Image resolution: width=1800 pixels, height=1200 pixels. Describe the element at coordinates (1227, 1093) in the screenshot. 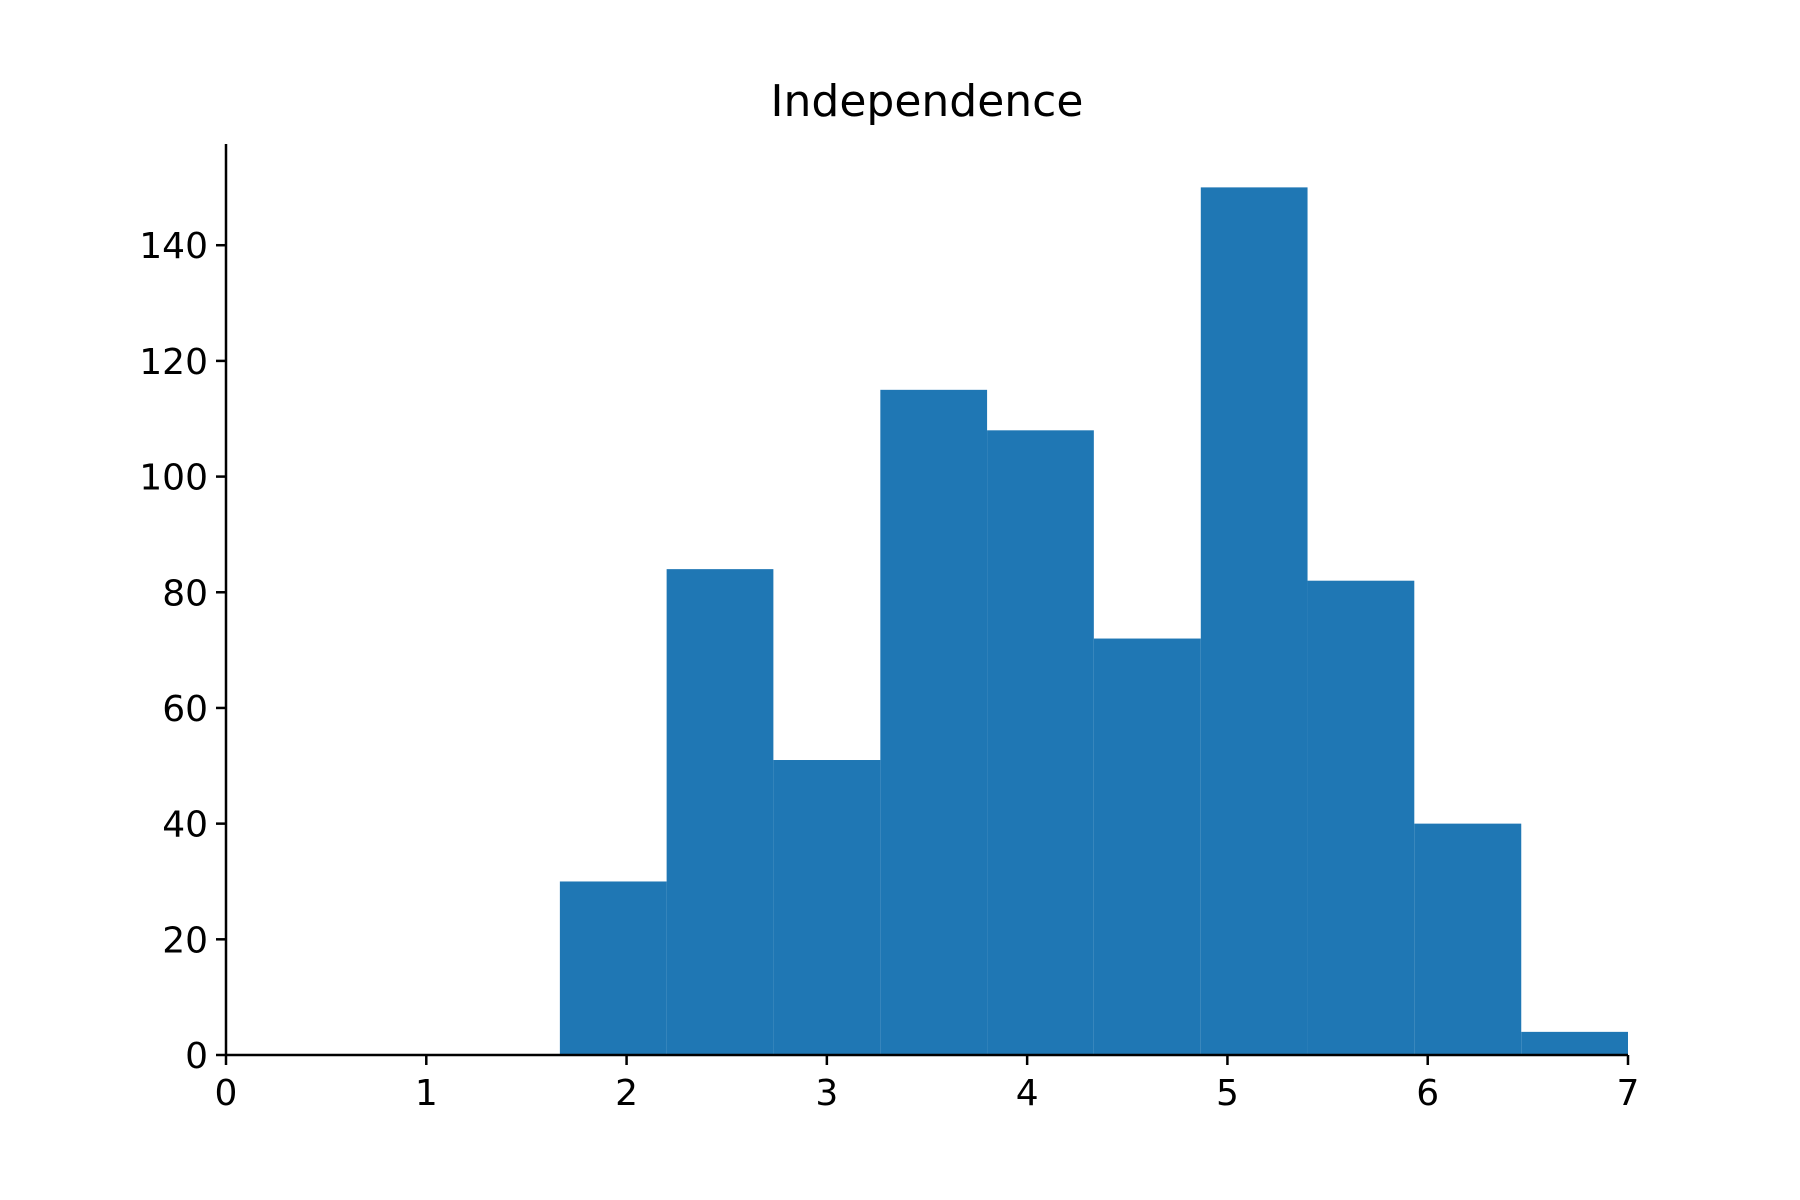

I see `x-tick-label: 5` at that location.